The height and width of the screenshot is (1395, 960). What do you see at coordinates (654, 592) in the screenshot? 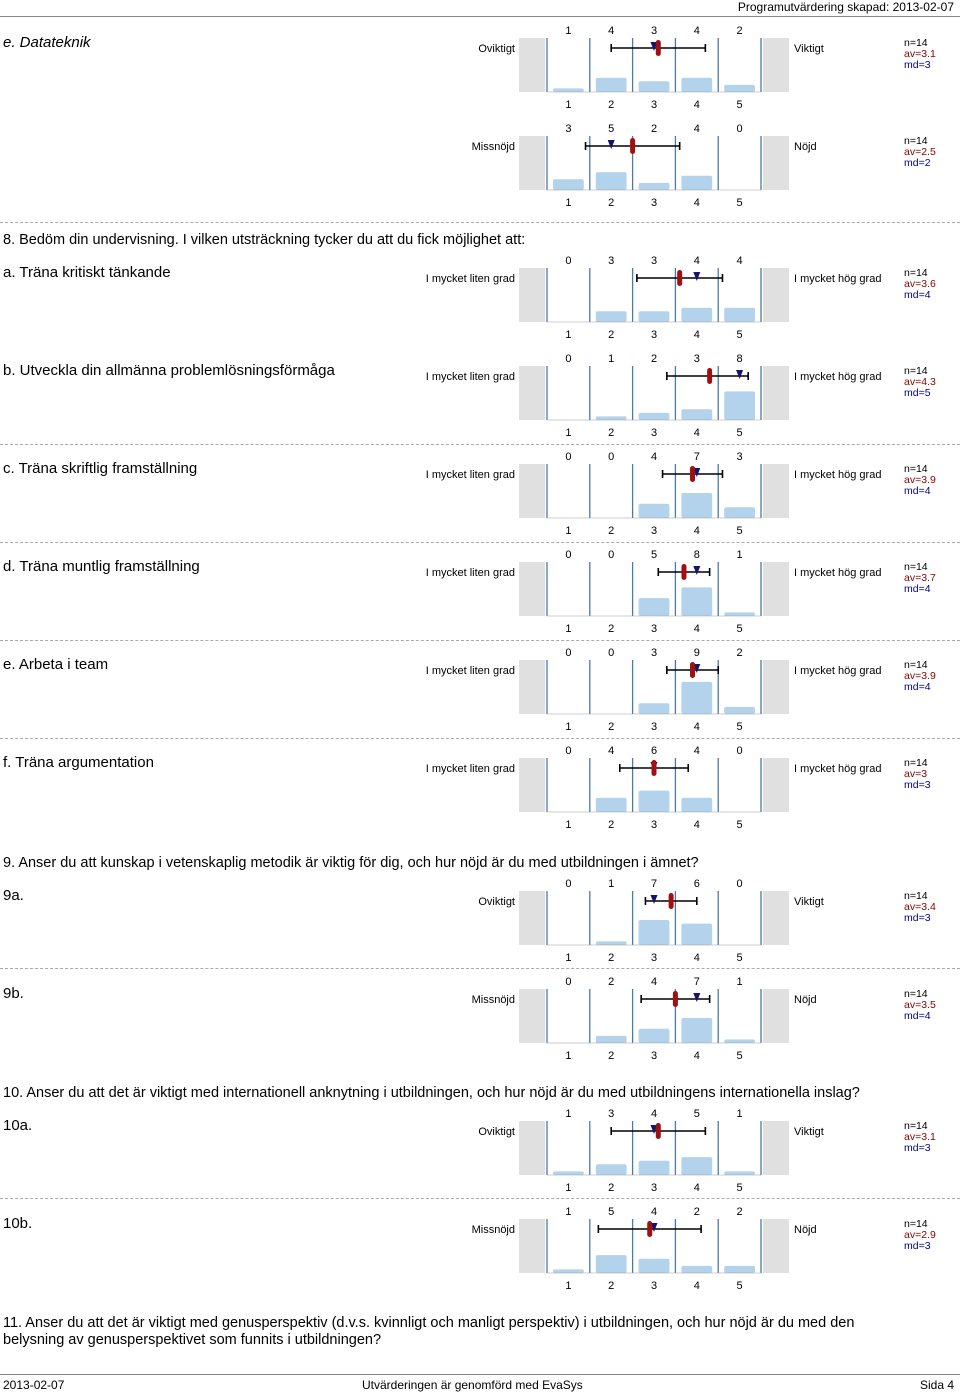
I see `distribution-chart: 0 0 5 8 11 2 3 4 5` at bounding box center [654, 592].